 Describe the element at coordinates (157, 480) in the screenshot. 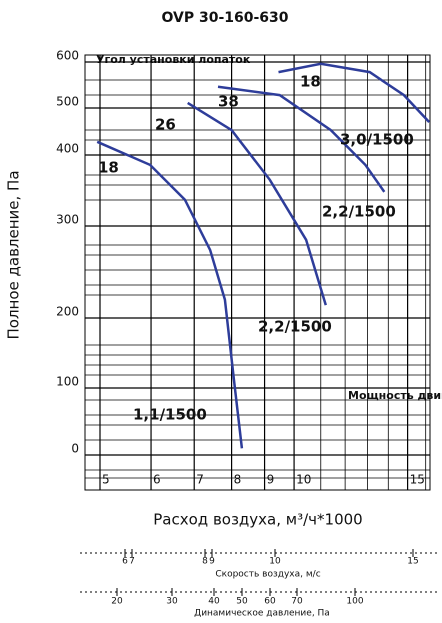

I see `x-tick-label: 6` at that location.